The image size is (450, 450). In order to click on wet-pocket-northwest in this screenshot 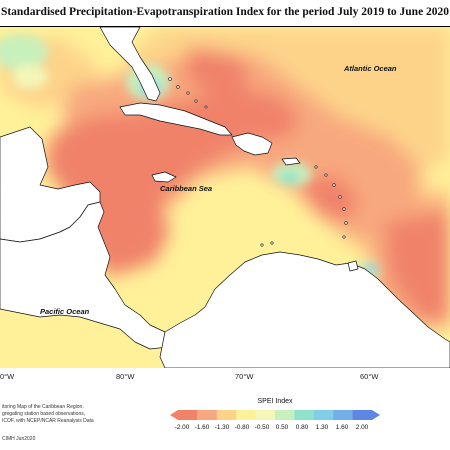, I will do `click(30, 77)`.